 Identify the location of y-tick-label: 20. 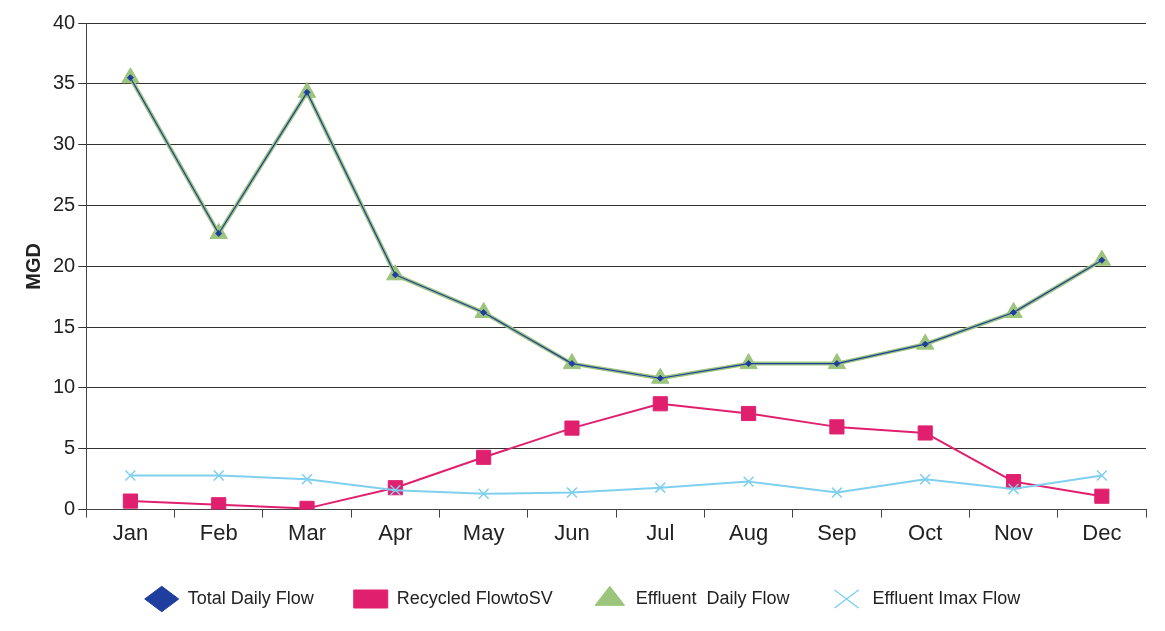
(64, 264).